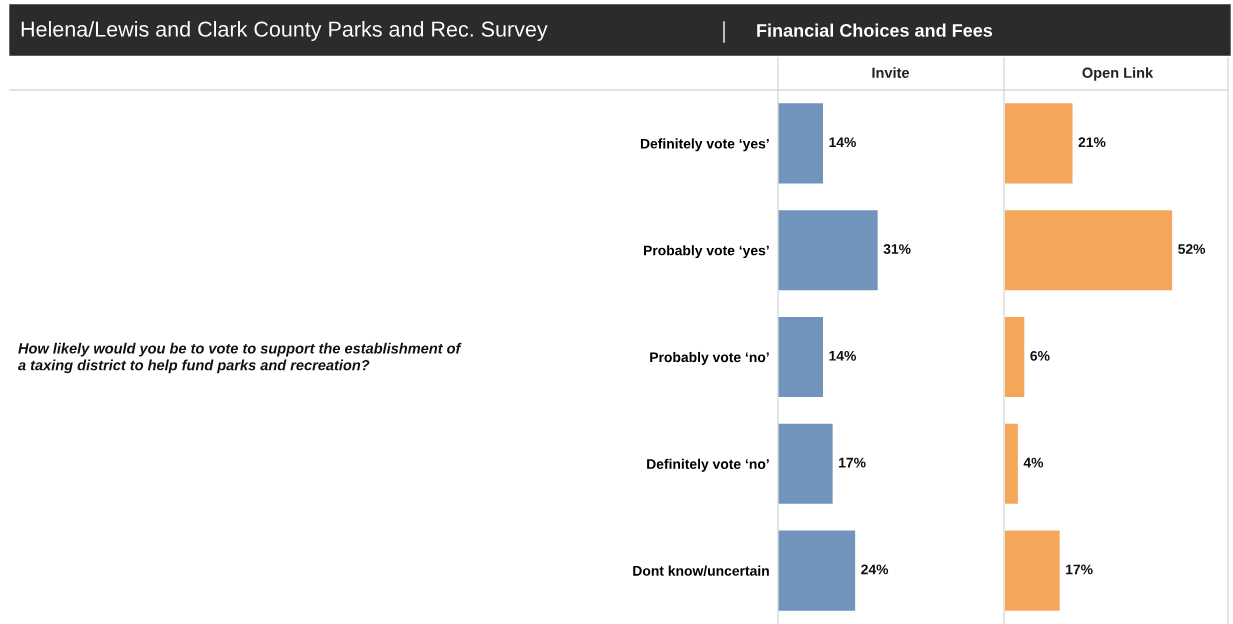 The height and width of the screenshot is (624, 1233). What do you see at coordinates (897, 249) in the screenshot?
I see `data-label: 31%` at bounding box center [897, 249].